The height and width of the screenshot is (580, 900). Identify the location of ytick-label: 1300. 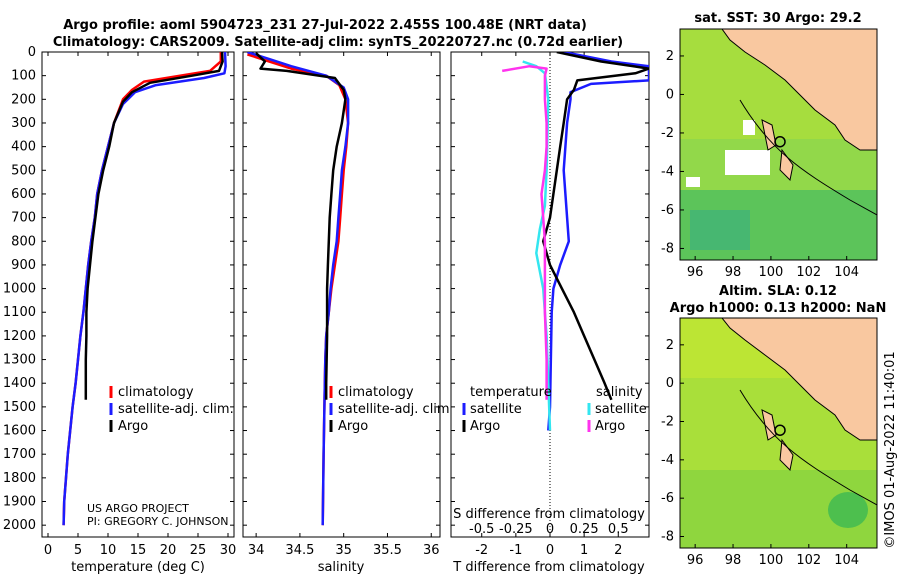
(19, 360).